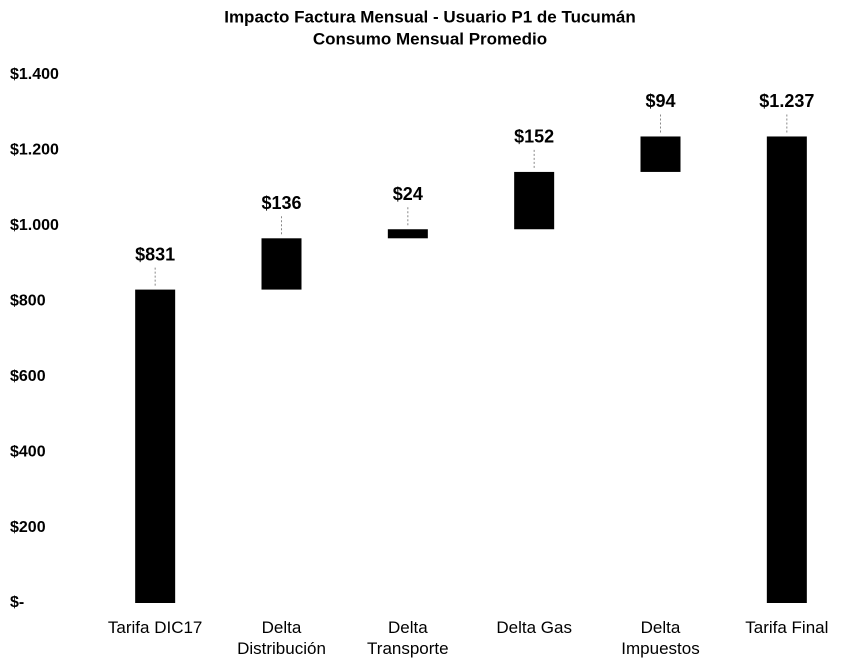 This screenshot has width=861, height=665. What do you see at coordinates (34, 74) in the screenshot?
I see `y-tick-label: $1.400` at bounding box center [34, 74].